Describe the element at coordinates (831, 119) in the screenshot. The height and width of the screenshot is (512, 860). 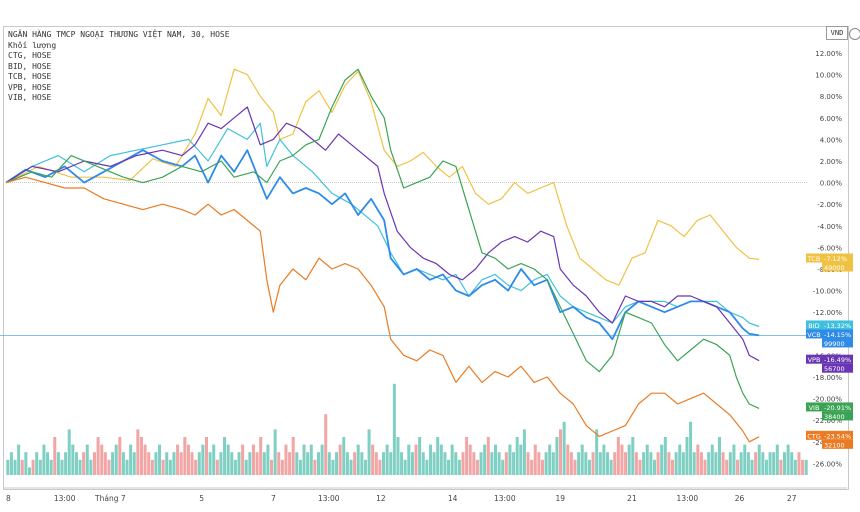
I see `y-tick-label: 6.00%` at that location.